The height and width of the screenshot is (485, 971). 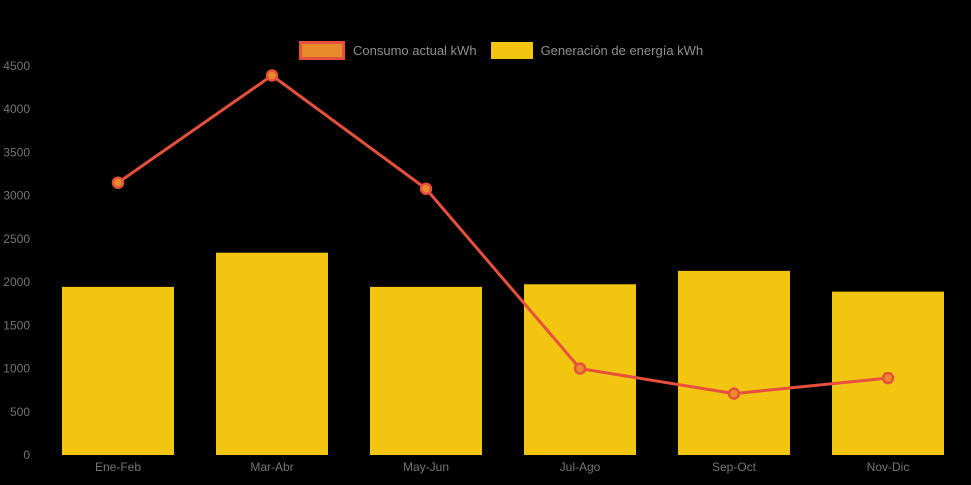 What do you see at coordinates (415, 50) in the screenshot?
I see `consumo-legend-label: Consumo actual kWh` at bounding box center [415, 50].